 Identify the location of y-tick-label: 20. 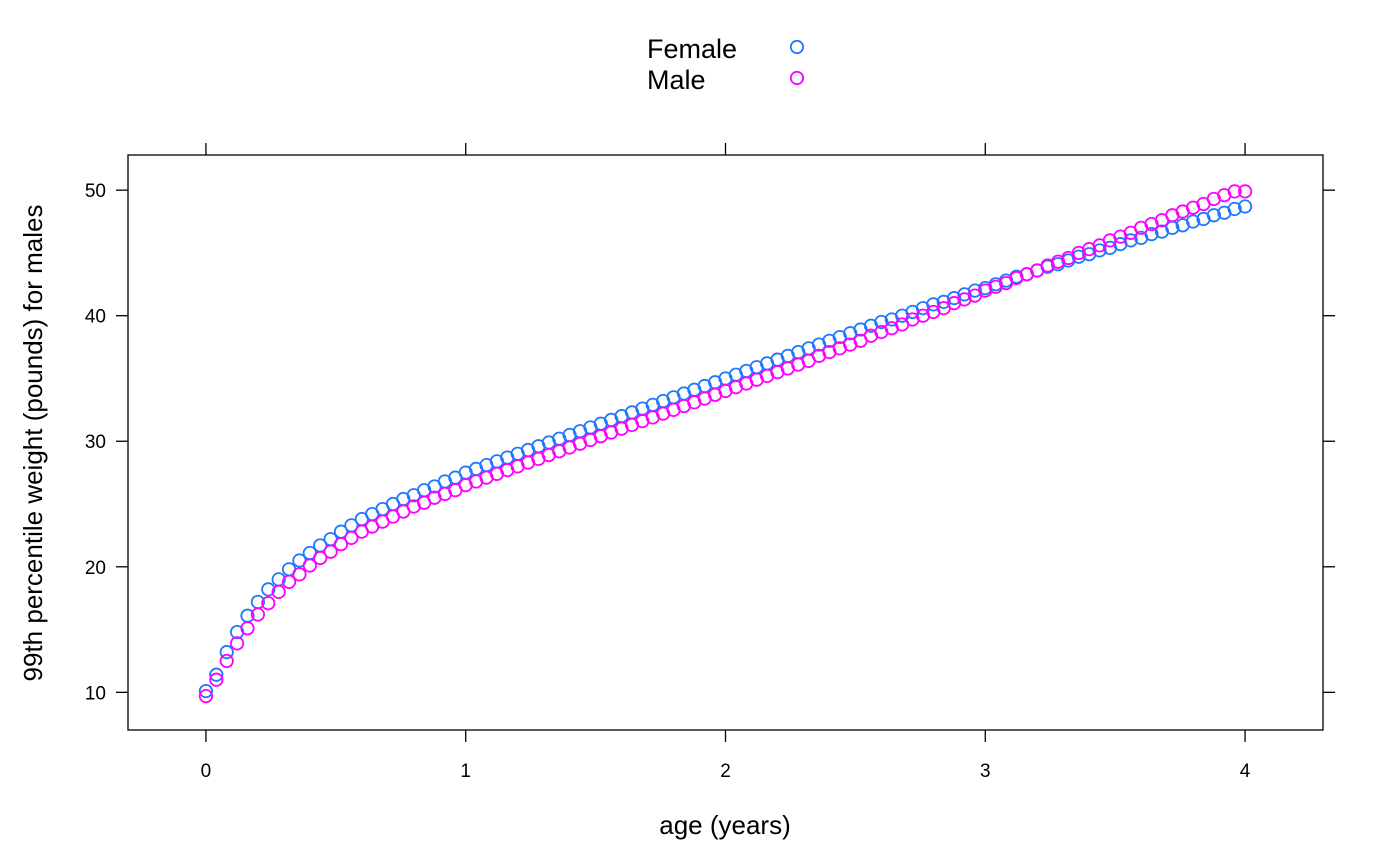
(95, 568).